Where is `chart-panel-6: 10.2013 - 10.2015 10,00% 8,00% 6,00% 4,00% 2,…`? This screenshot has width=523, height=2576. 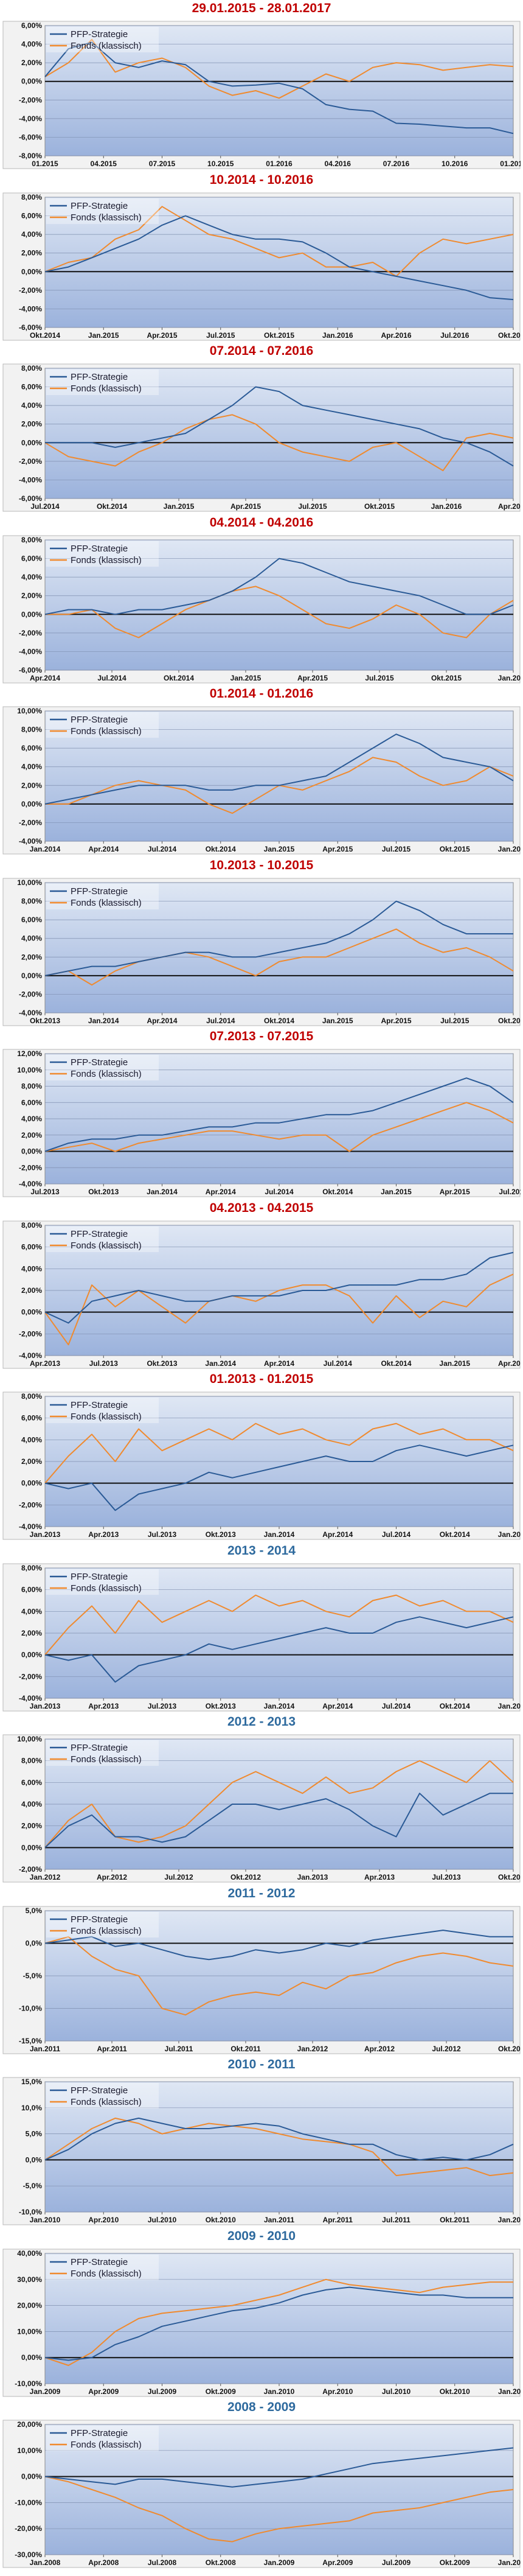 chart-panel-6: 10.2013 - 10.2015 10,00% 8,00% 6,00% 4,00% 2,… is located at coordinates (261, 942).